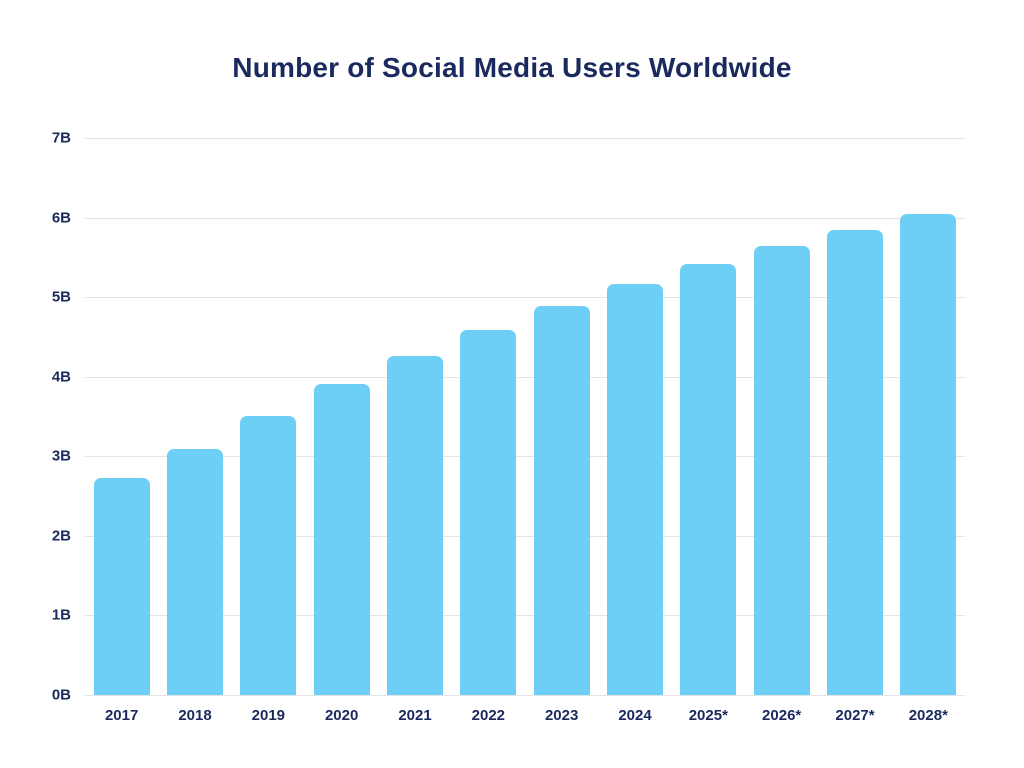 This screenshot has height=768, width=1024. What do you see at coordinates (415, 525) in the screenshot?
I see `bar-2021` at bounding box center [415, 525].